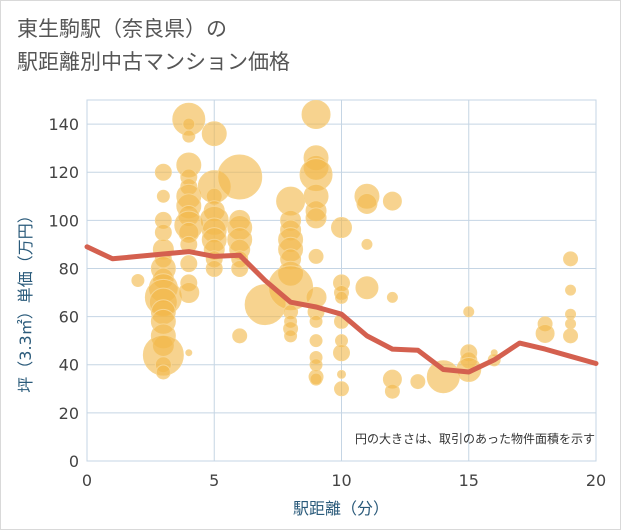 This screenshot has width=621, height=530. What do you see at coordinates (63, 124) in the screenshot?
I see `y-tick-label: 140` at bounding box center [63, 124].